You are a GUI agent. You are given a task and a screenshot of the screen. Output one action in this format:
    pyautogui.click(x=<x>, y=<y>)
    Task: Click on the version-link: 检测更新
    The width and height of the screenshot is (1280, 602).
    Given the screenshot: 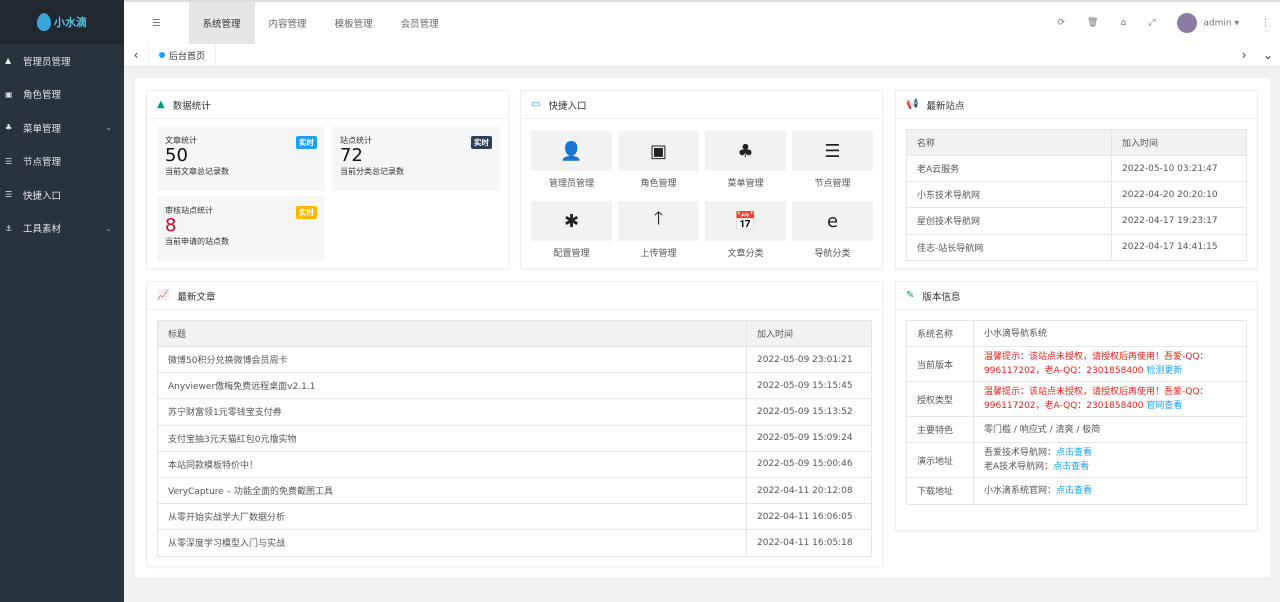 What is the action you would take?
    pyautogui.click(x=1164, y=371)
    